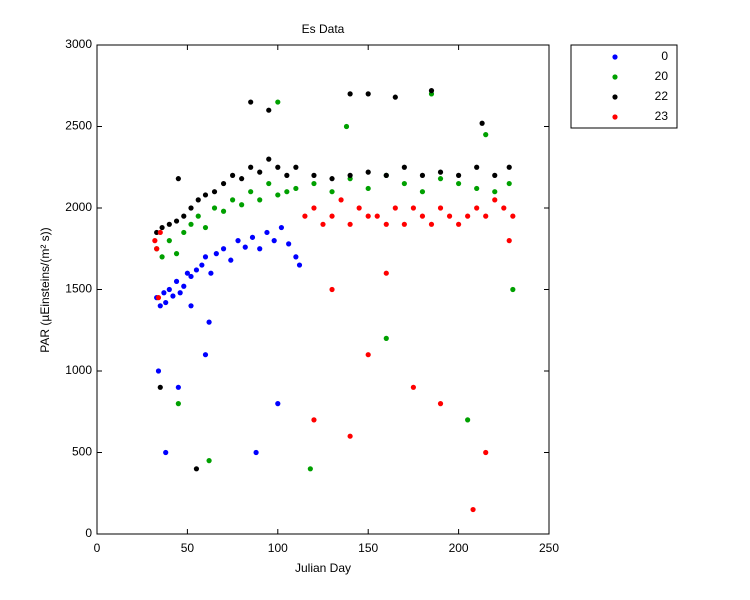  I want to click on y-tick-label: 2000, so click(78, 207).